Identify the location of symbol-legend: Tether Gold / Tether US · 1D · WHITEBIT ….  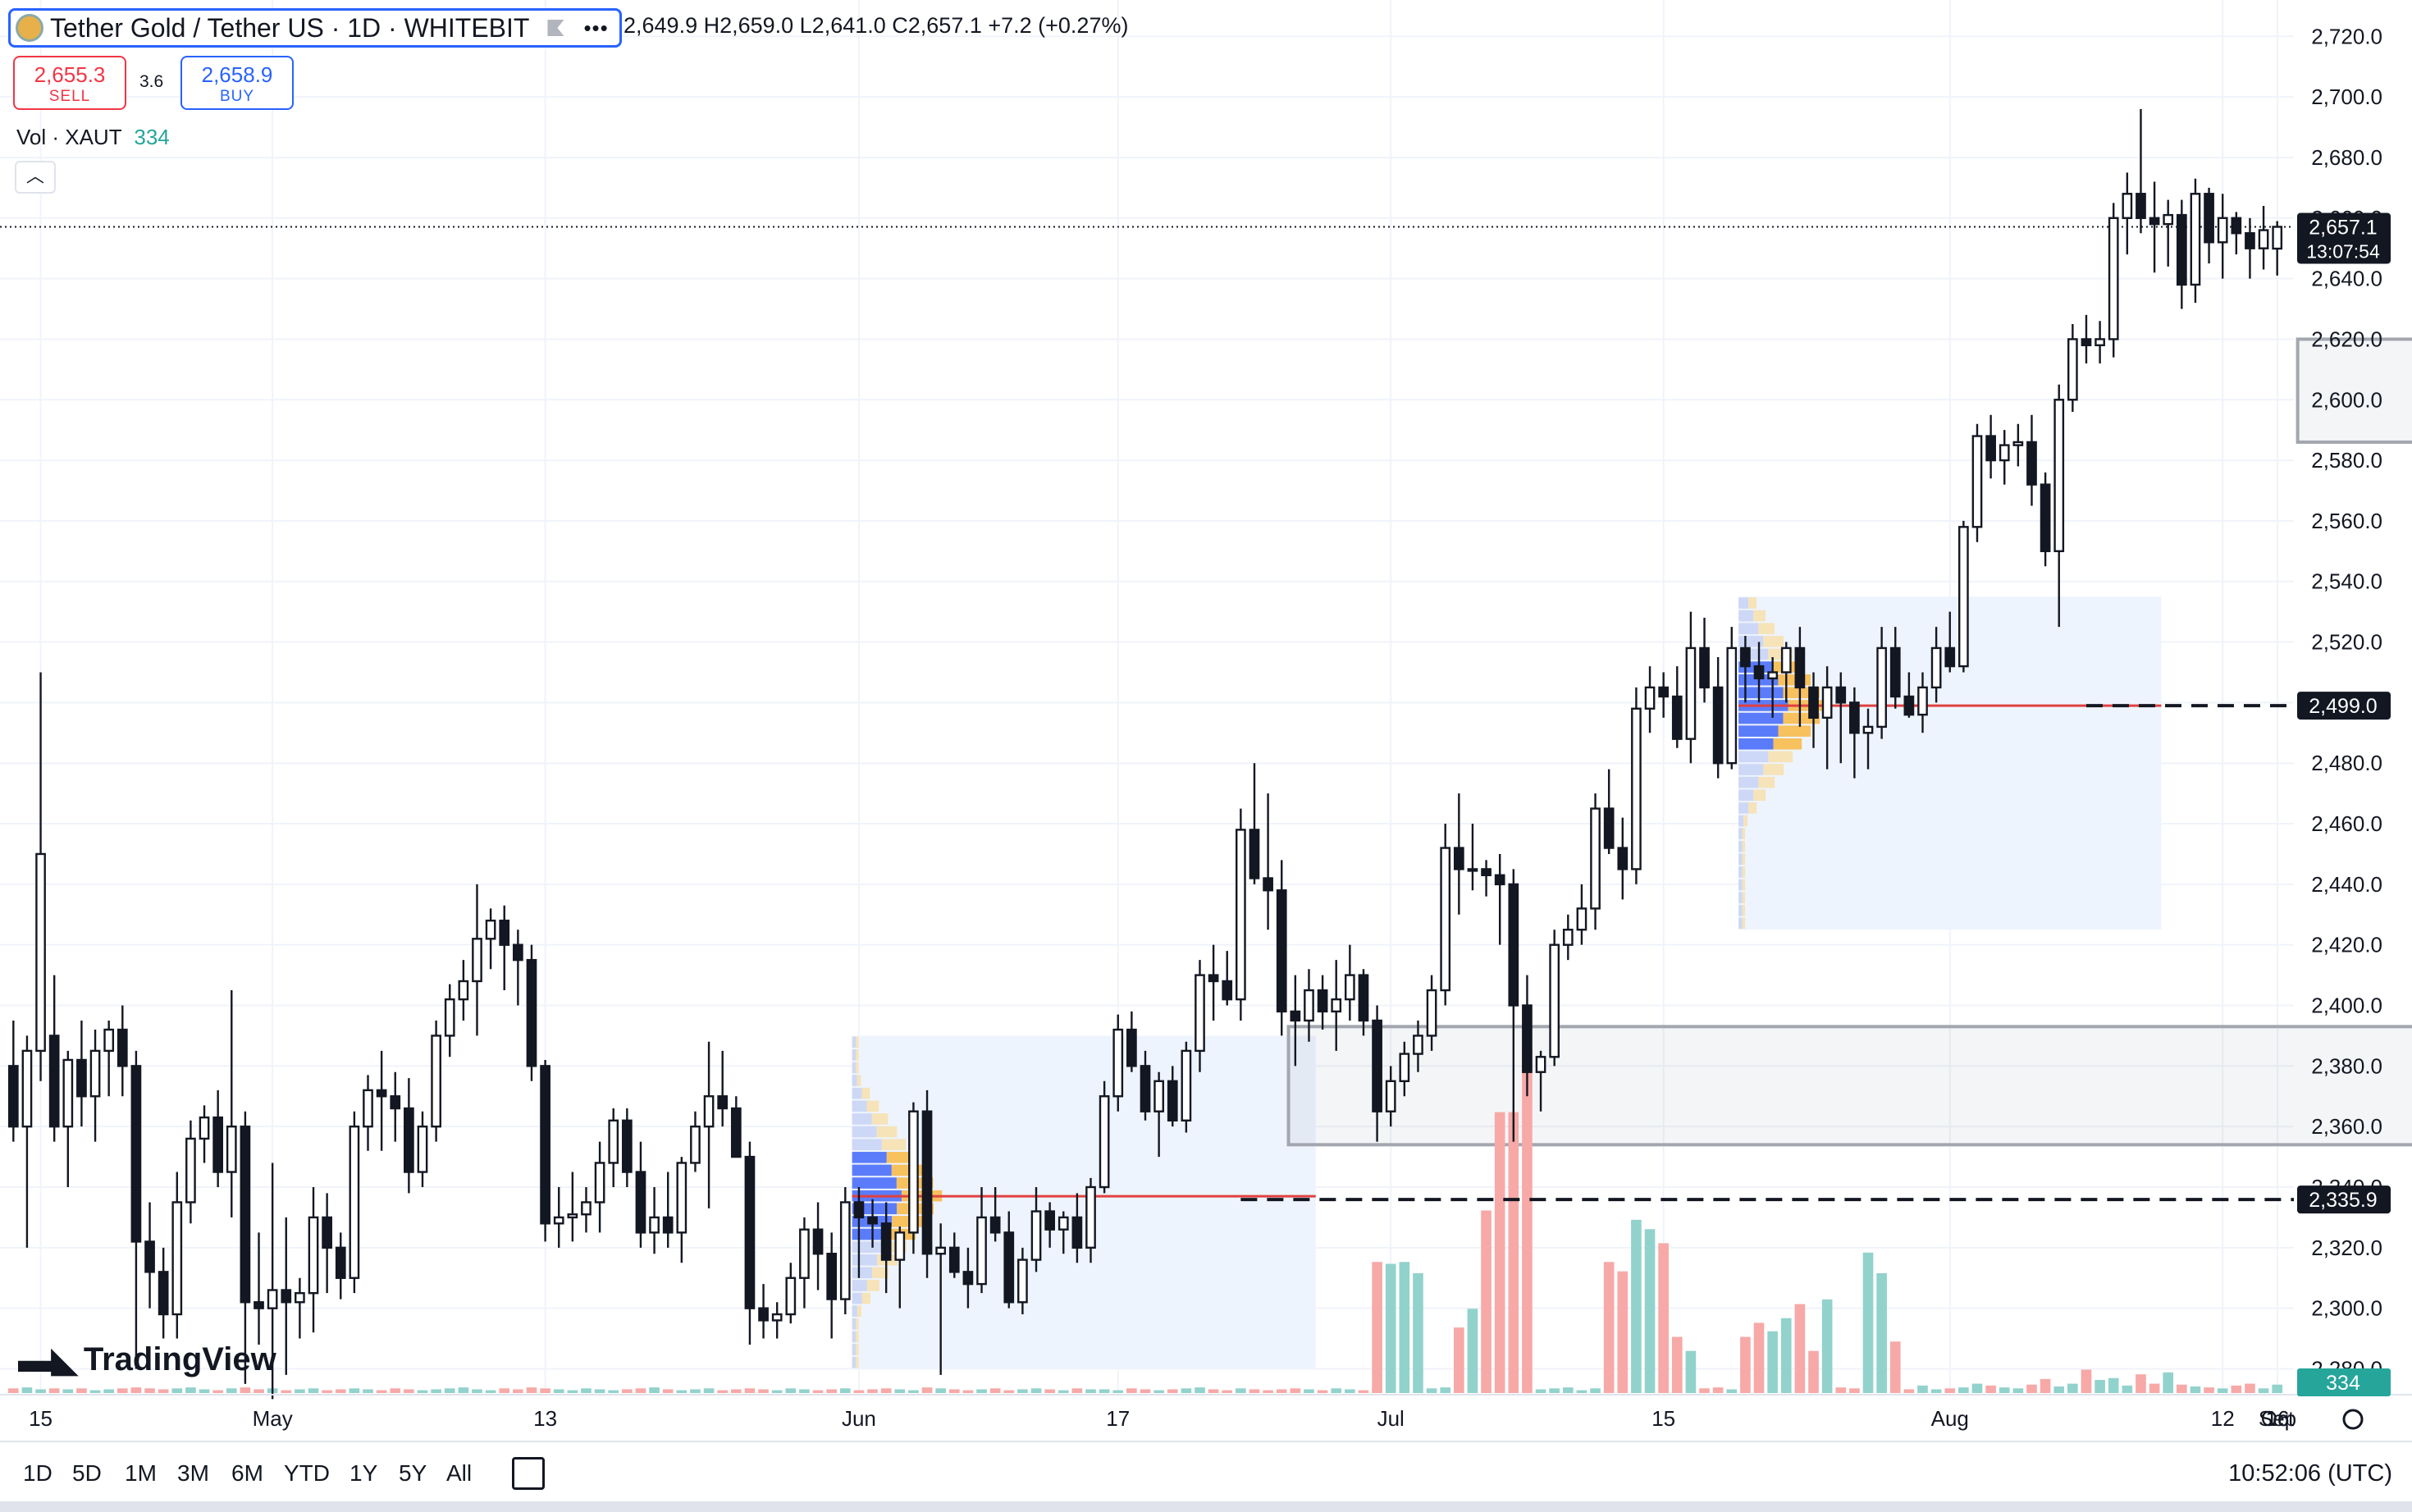
(315, 28).